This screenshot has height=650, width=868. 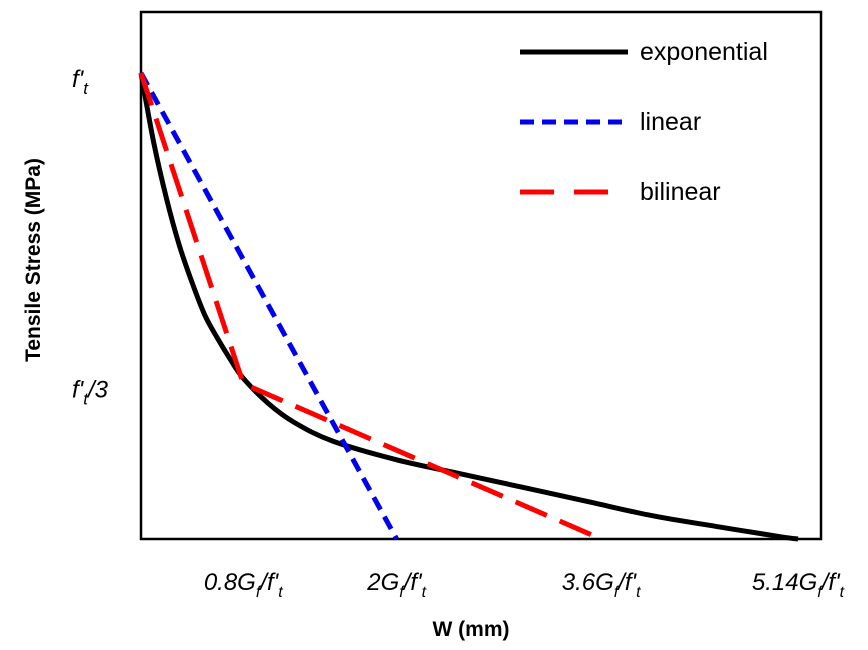 I want to click on x-tick-label: 5.14Gf/f't, so click(x=798, y=585).